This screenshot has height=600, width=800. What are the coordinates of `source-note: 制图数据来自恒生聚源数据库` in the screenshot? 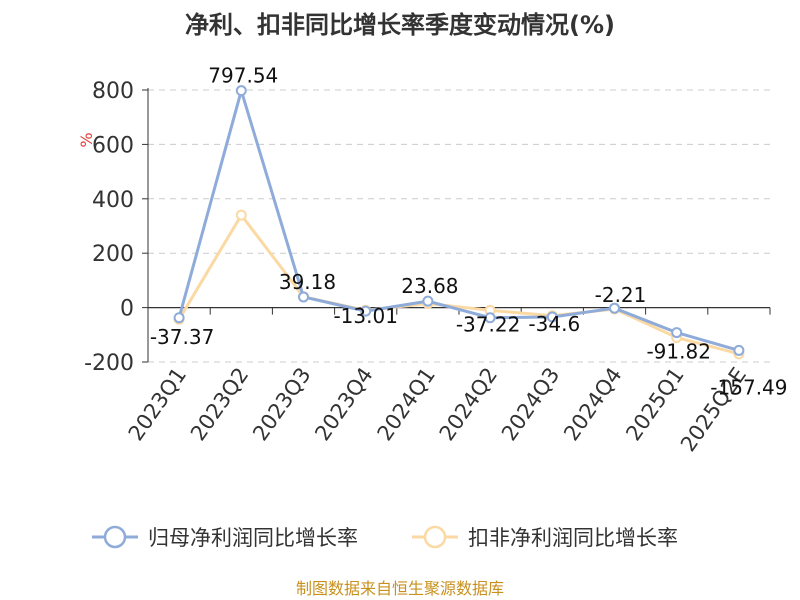 It's located at (400, 588).